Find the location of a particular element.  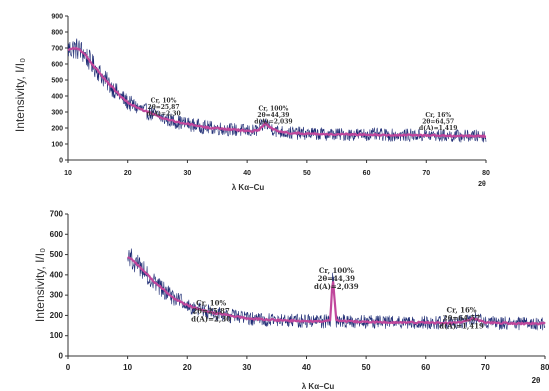

series-line-bottom is located at coordinates (336, 291).